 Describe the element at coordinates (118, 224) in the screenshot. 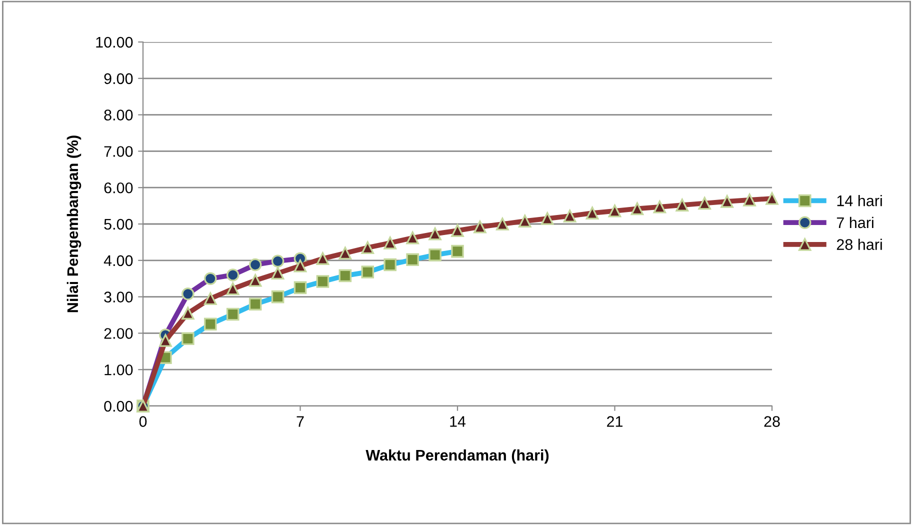

I see `y-tick-label: 5.00` at that location.